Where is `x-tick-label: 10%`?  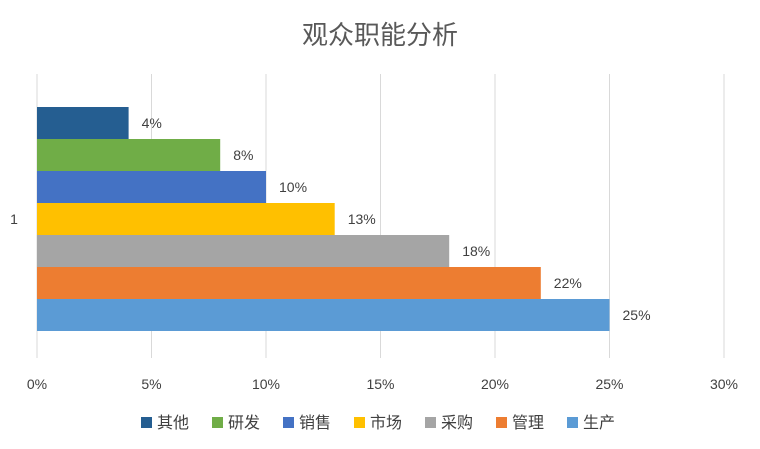 x-tick-label: 10% is located at coordinates (266, 384).